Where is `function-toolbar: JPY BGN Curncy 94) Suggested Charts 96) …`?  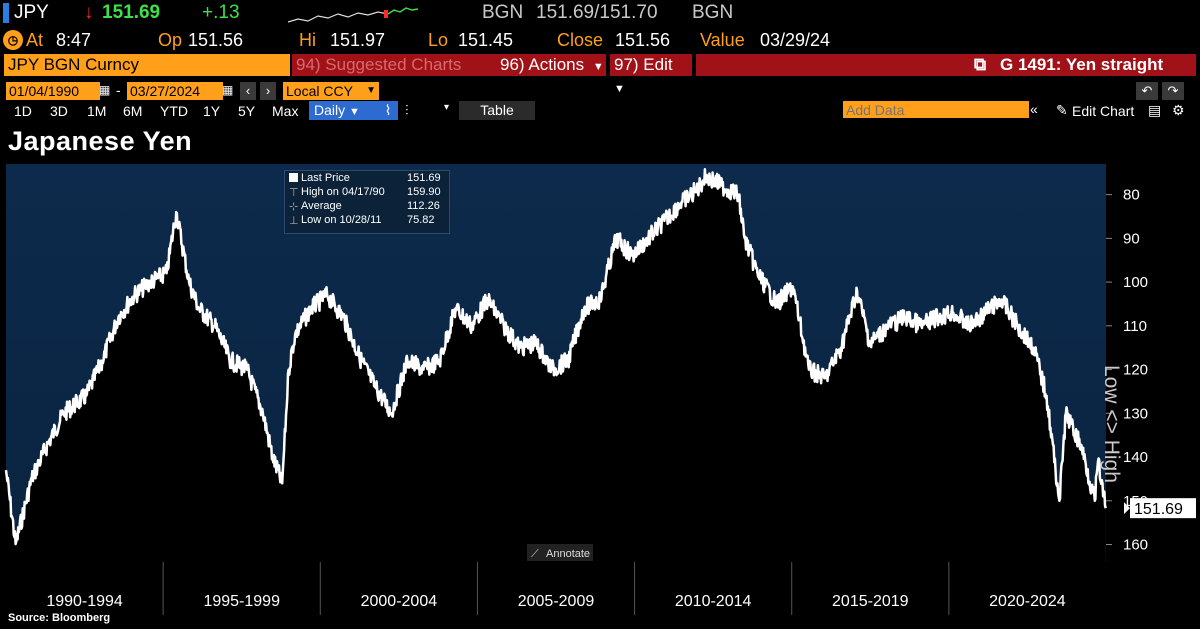 function-toolbar: JPY BGN Curncy 94) Suggested Charts 96) … is located at coordinates (600, 74).